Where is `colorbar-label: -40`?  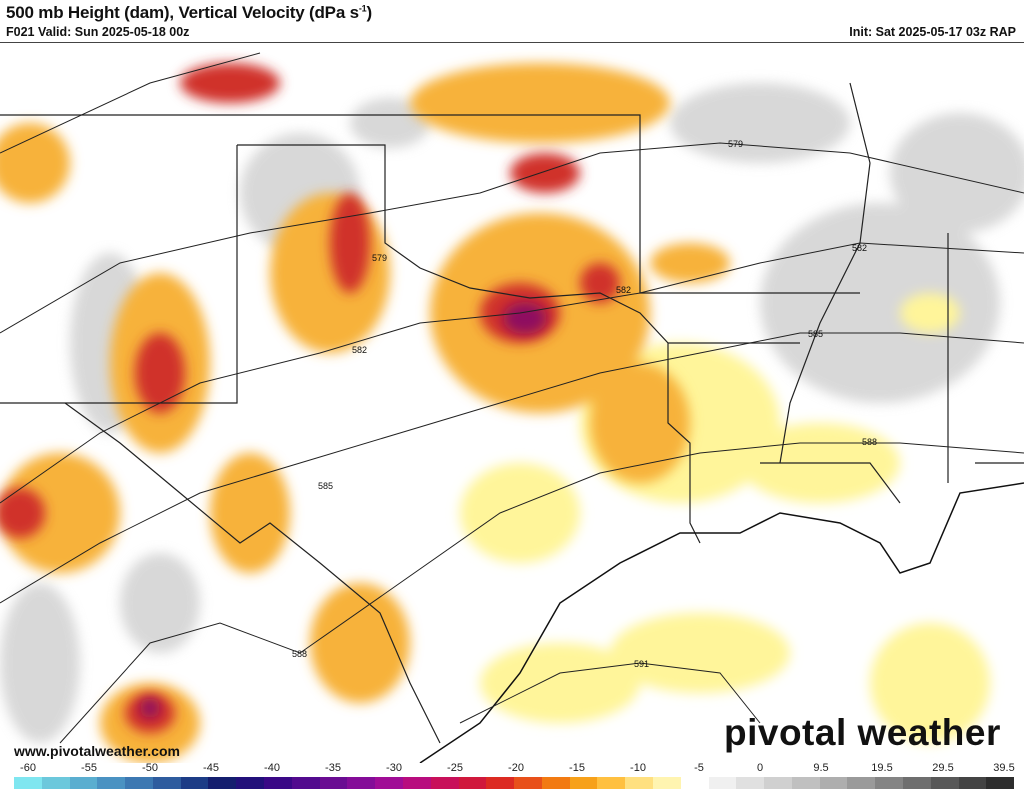 colorbar-label: -40 is located at coordinates (272, 768).